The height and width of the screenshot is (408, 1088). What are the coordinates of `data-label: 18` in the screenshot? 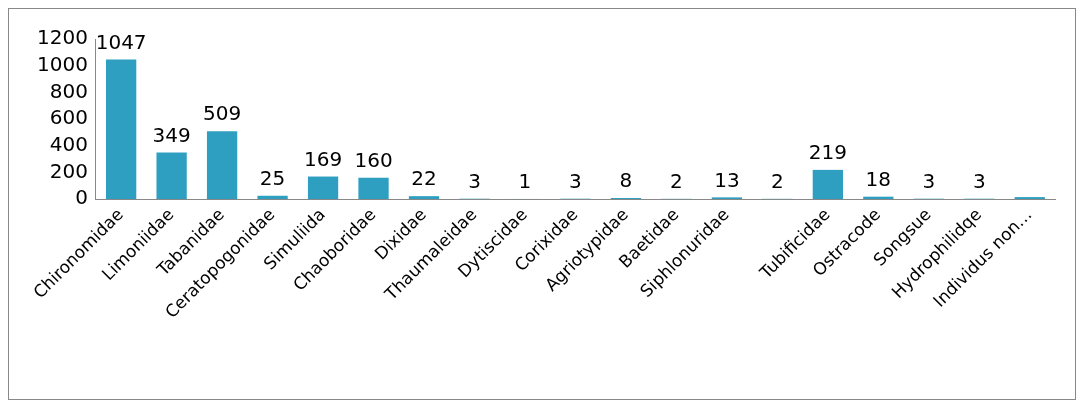 It's located at (878, 178).